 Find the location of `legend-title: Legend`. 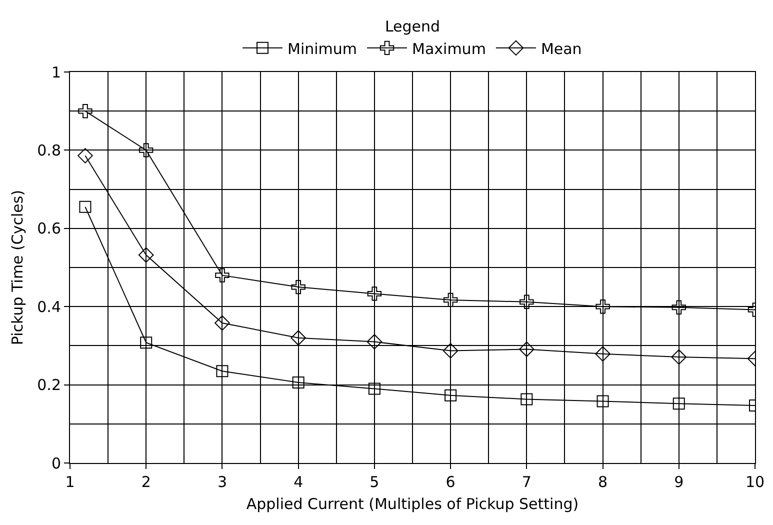

legend-title: Legend is located at coordinates (412, 27).